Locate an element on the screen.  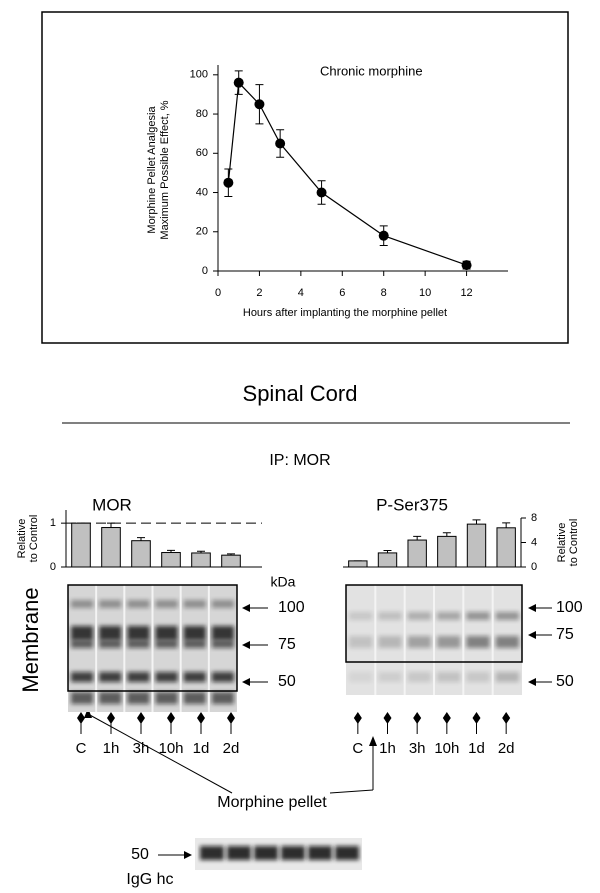
lane-label: C is located at coordinates (81, 748).